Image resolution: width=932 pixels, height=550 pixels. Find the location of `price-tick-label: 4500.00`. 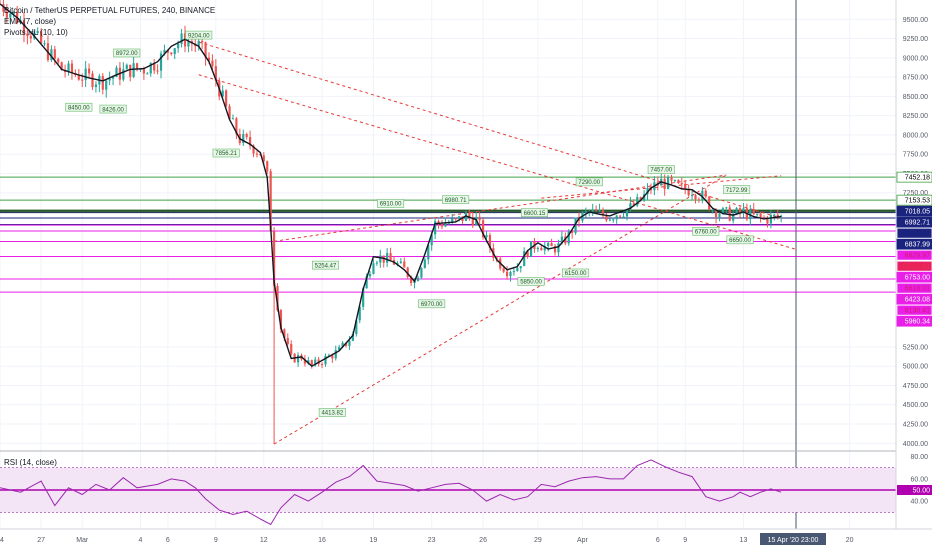

price-tick-label: 4500.00 is located at coordinates (915, 405).